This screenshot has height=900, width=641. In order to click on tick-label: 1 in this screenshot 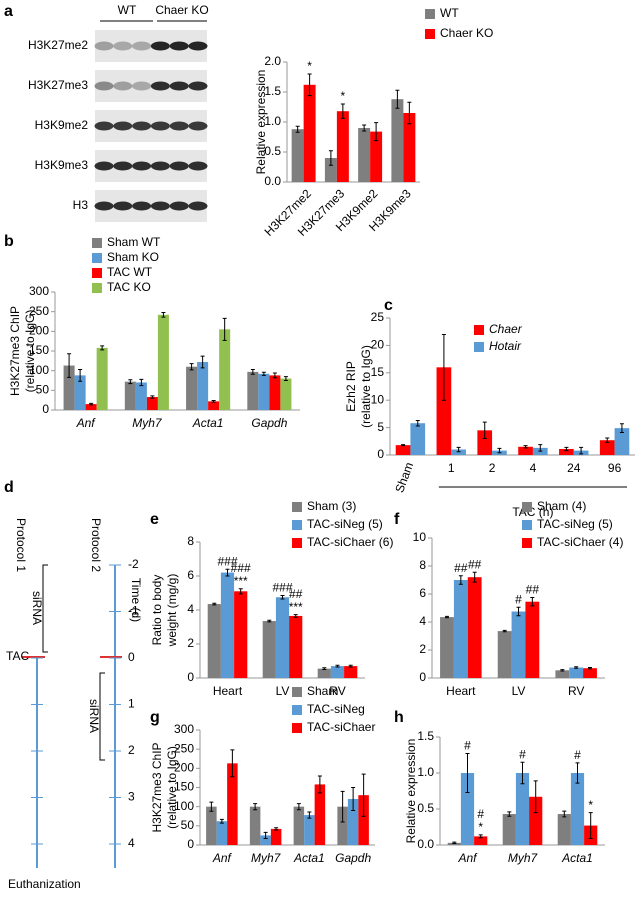, I will do `click(131, 704)`.